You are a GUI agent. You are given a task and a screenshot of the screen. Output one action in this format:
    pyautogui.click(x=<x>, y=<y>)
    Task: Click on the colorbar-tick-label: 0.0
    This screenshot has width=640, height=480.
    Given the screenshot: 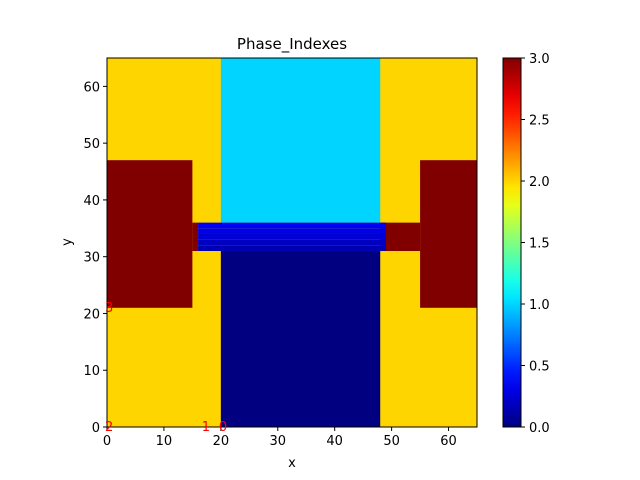 What is the action you would take?
    pyautogui.click(x=539, y=428)
    